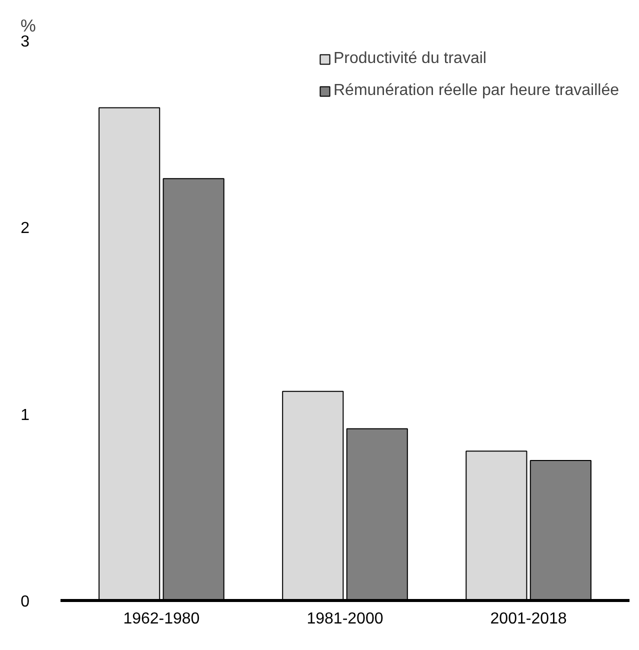 The height and width of the screenshot is (650, 639). I want to click on legend-label: Rémunération réelle par heure travaillée, so click(476, 91).